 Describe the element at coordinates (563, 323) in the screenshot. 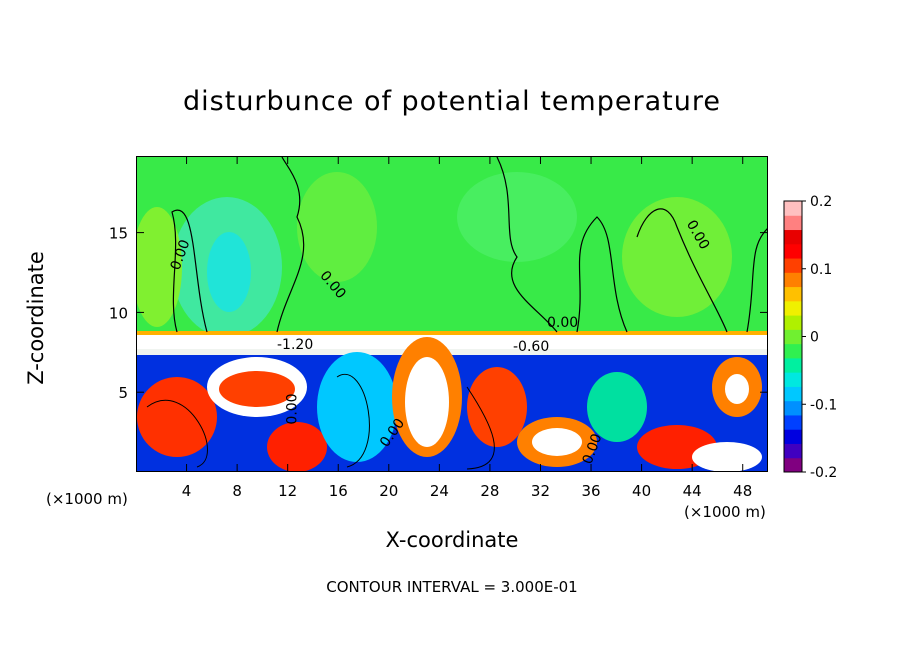

I see `contour-label-4: 0.00` at that location.